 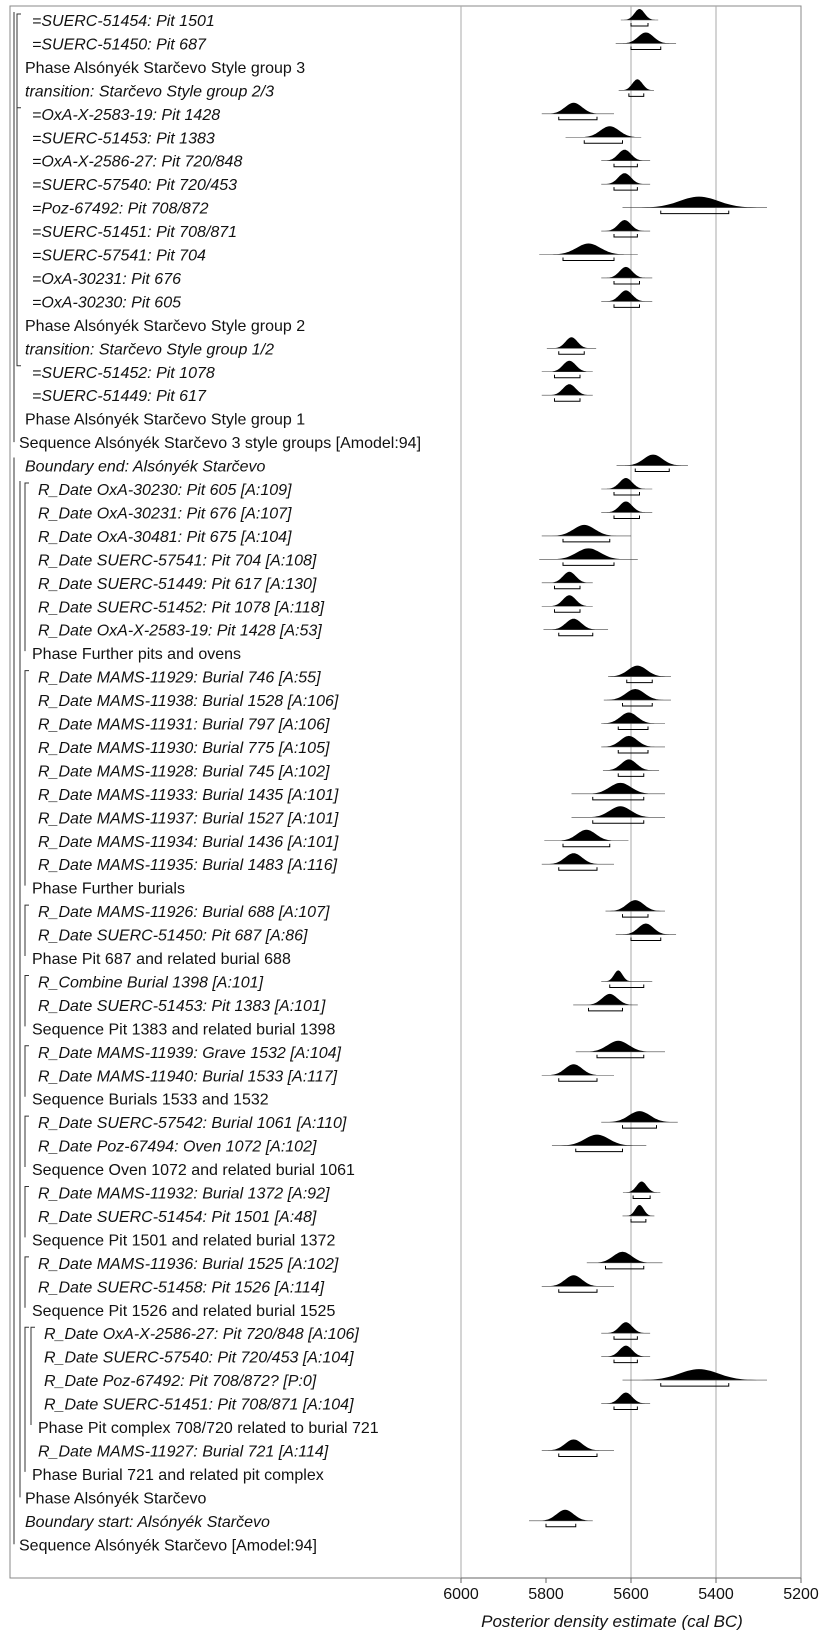 I want to click on row: transition: Starčevo Style group 2/3, so click(x=339, y=89).